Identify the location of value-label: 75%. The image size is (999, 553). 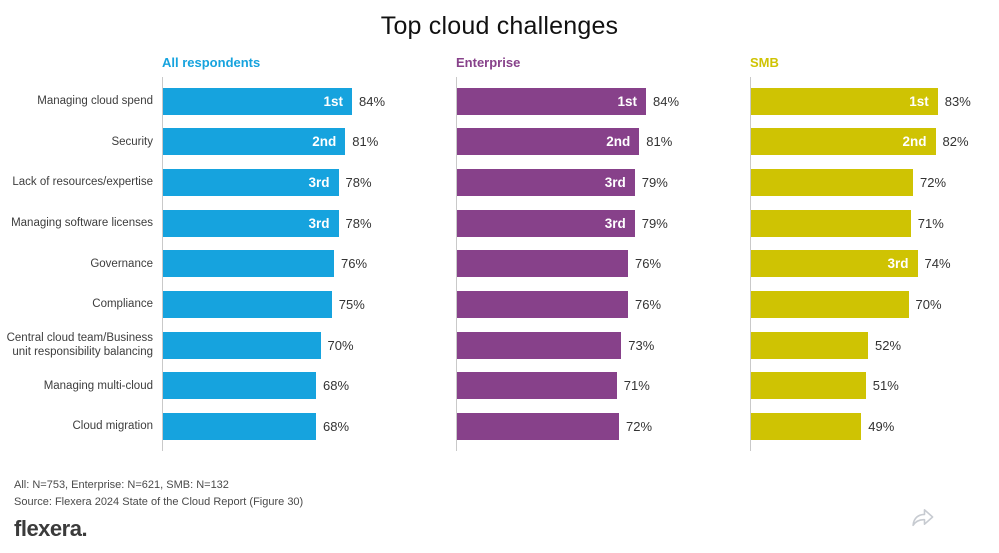
(351, 305).